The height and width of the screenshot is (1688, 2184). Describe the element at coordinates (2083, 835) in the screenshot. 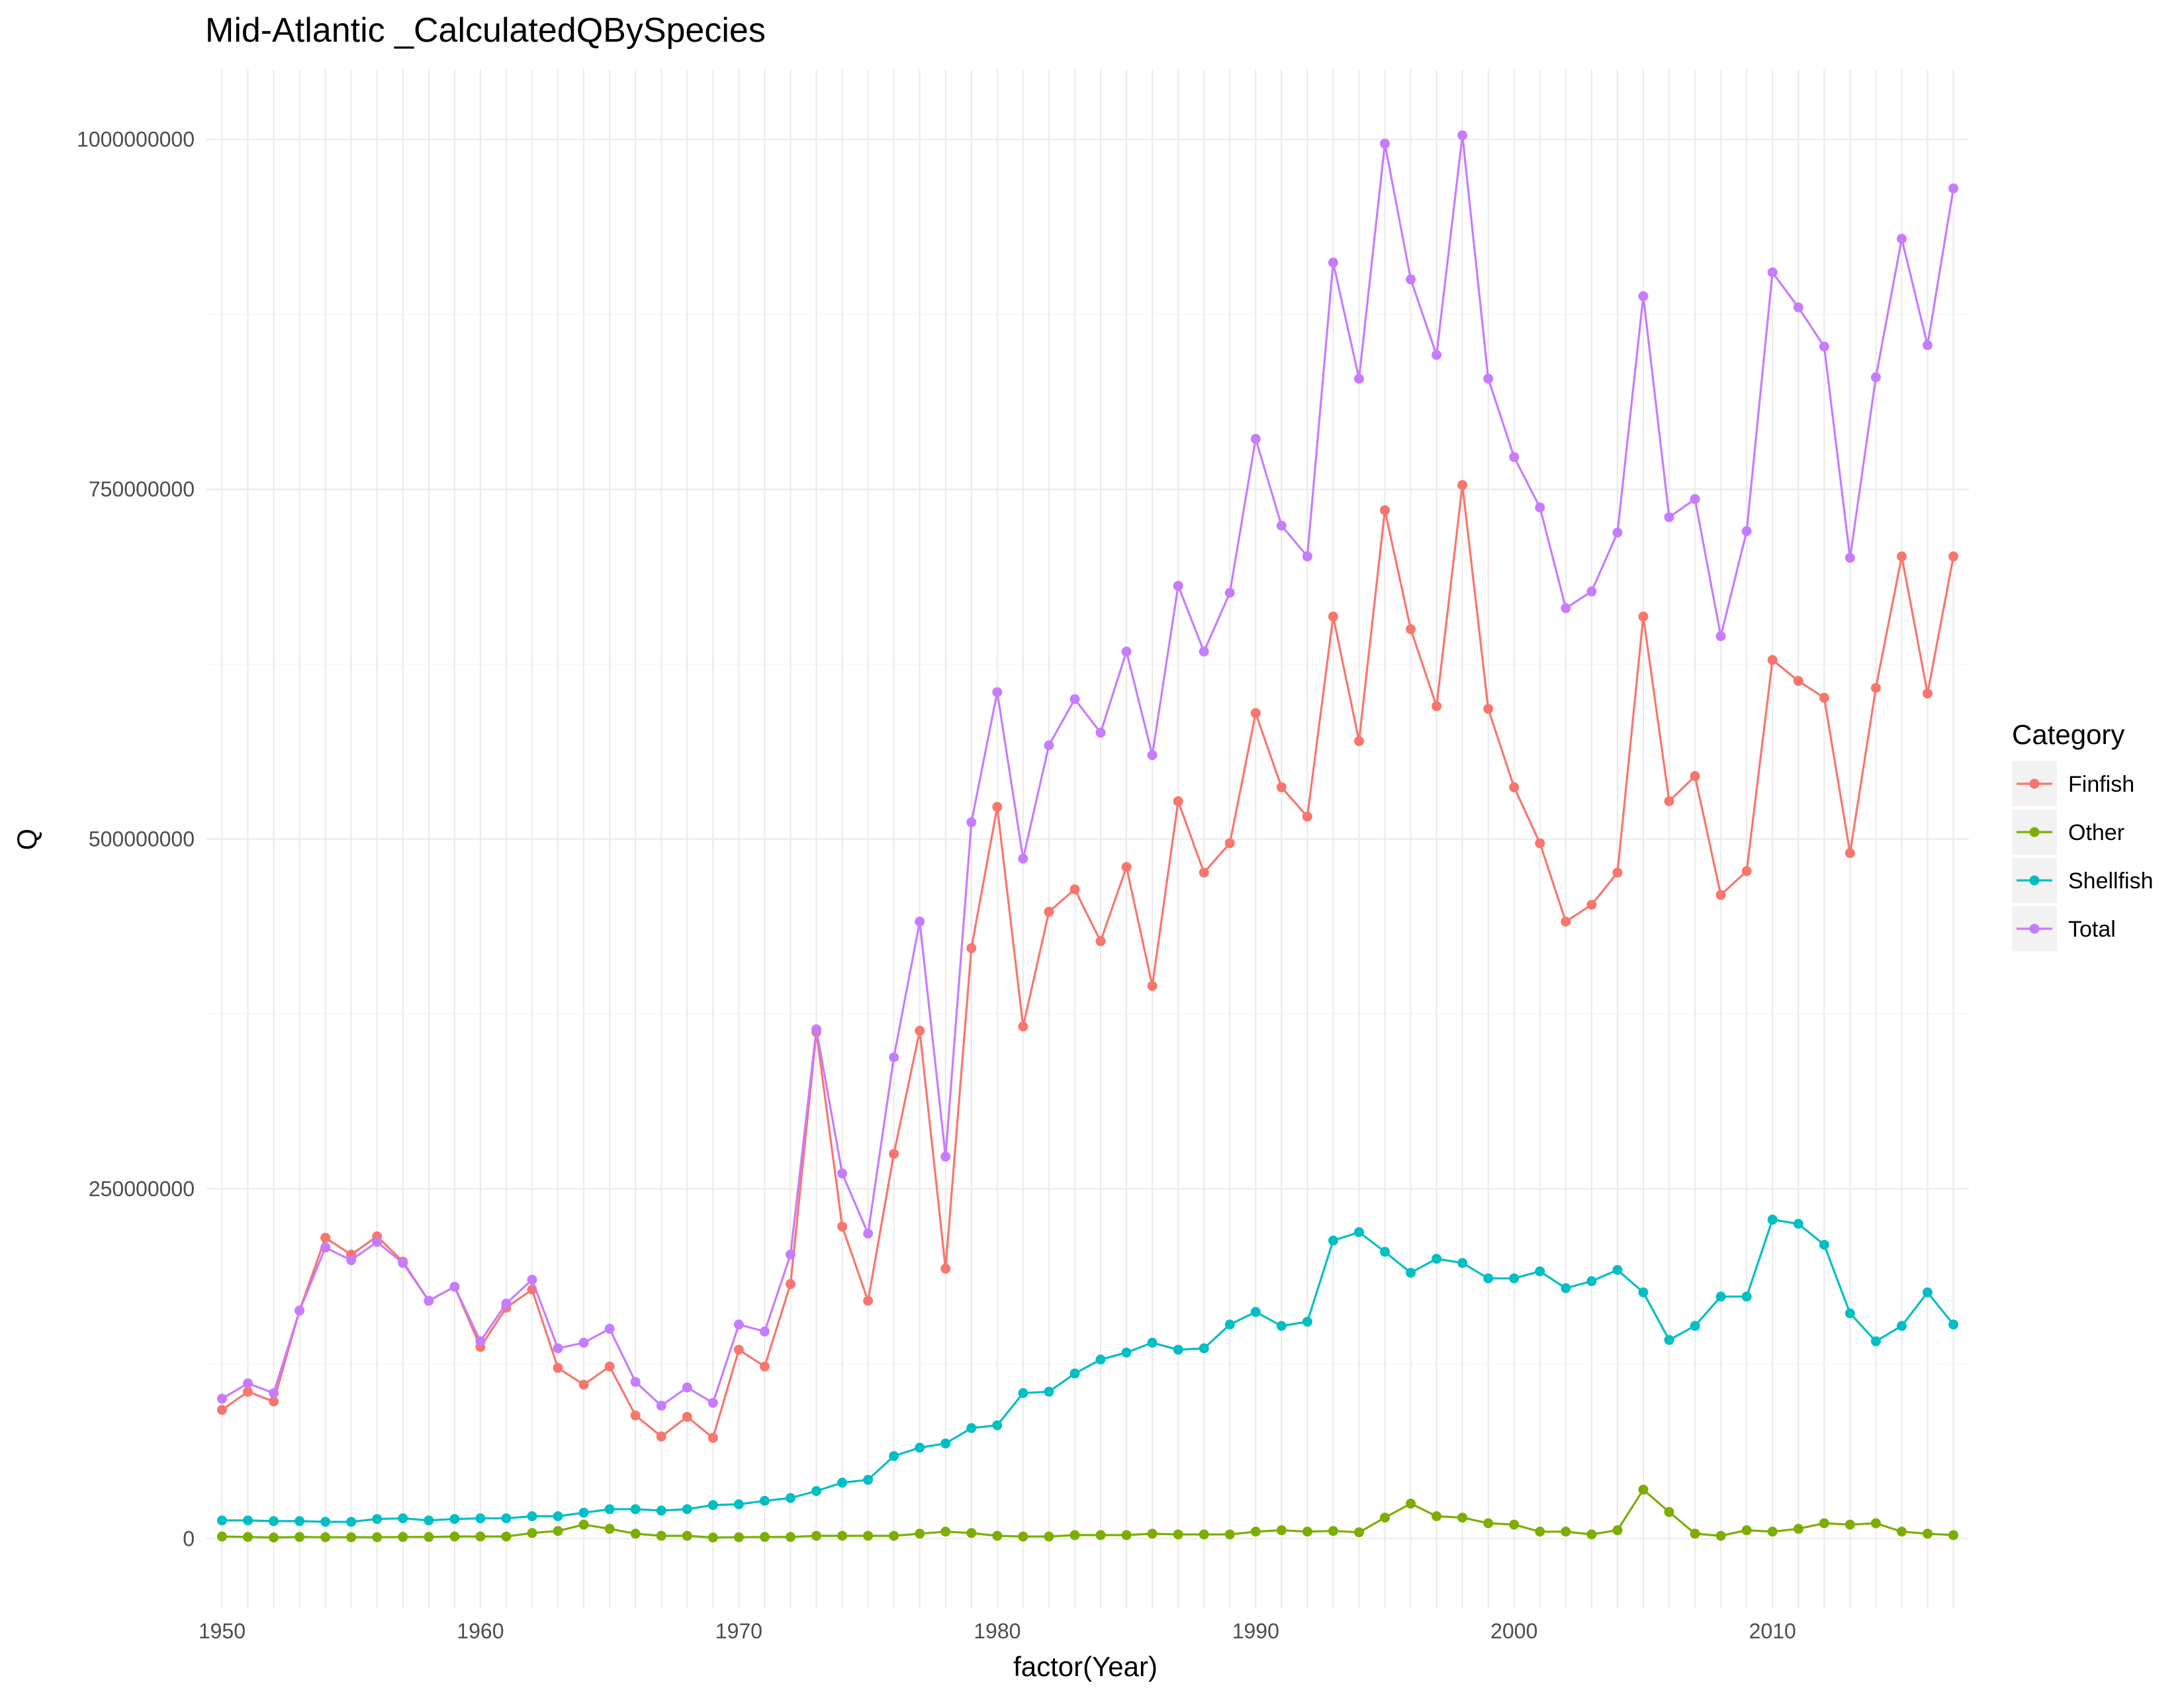

I see `legend: Category Finfish Other Shellfish Total` at that location.